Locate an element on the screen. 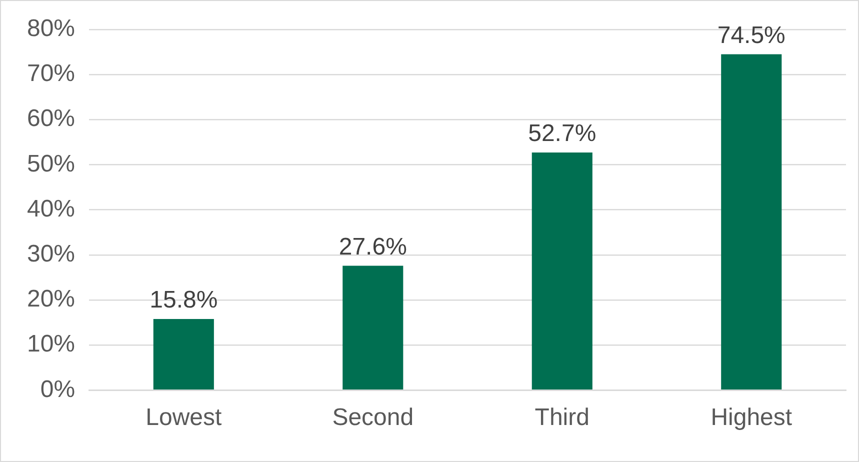  y-tick-label: 60% is located at coordinates (51, 118).